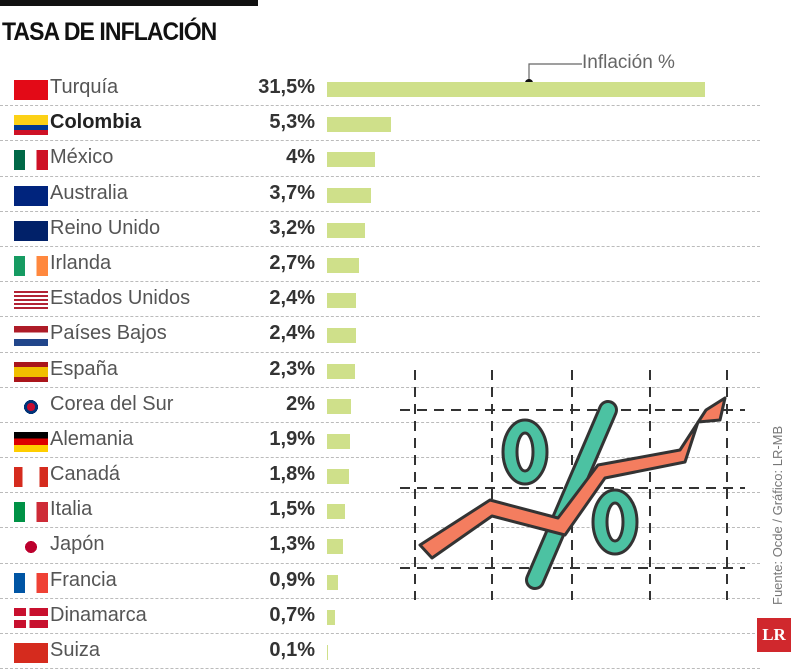 The height and width of the screenshot is (669, 800). What do you see at coordinates (292, 438) in the screenshot?
I see `value-label: 1,9%` at bounding box center [292, 438].